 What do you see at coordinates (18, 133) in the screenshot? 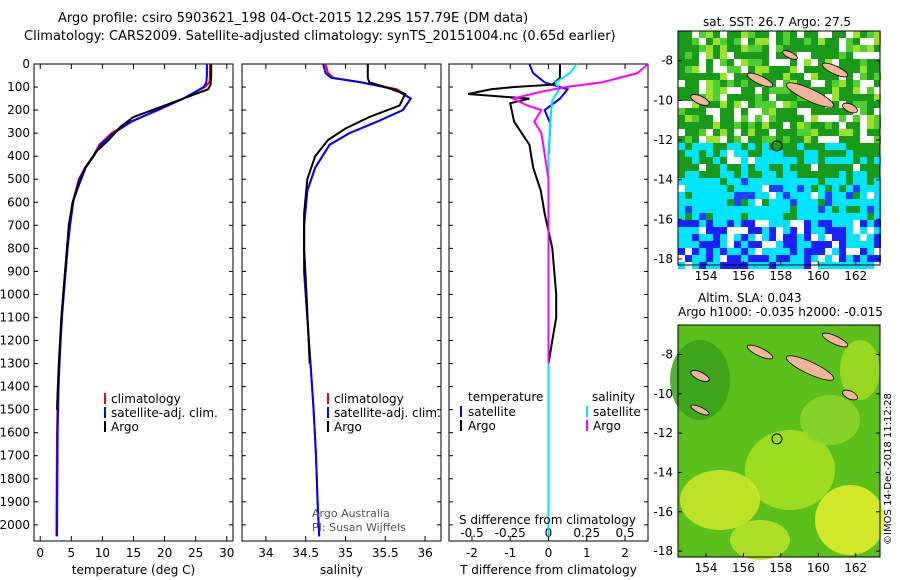
I see `depth-tick-label: 300` at bounding box center [18, 133].